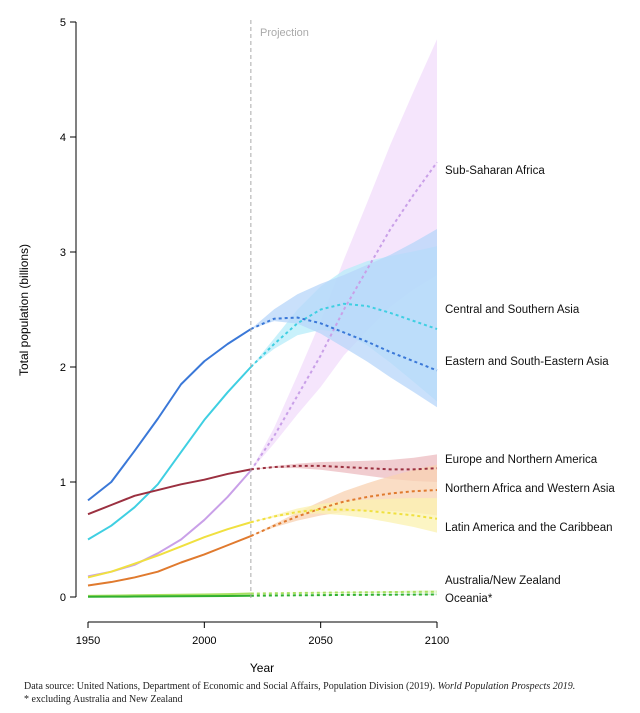  Describe the element at coordinates (63, 368) in the screenshot. I see `y-tick-label: 2` at that location.